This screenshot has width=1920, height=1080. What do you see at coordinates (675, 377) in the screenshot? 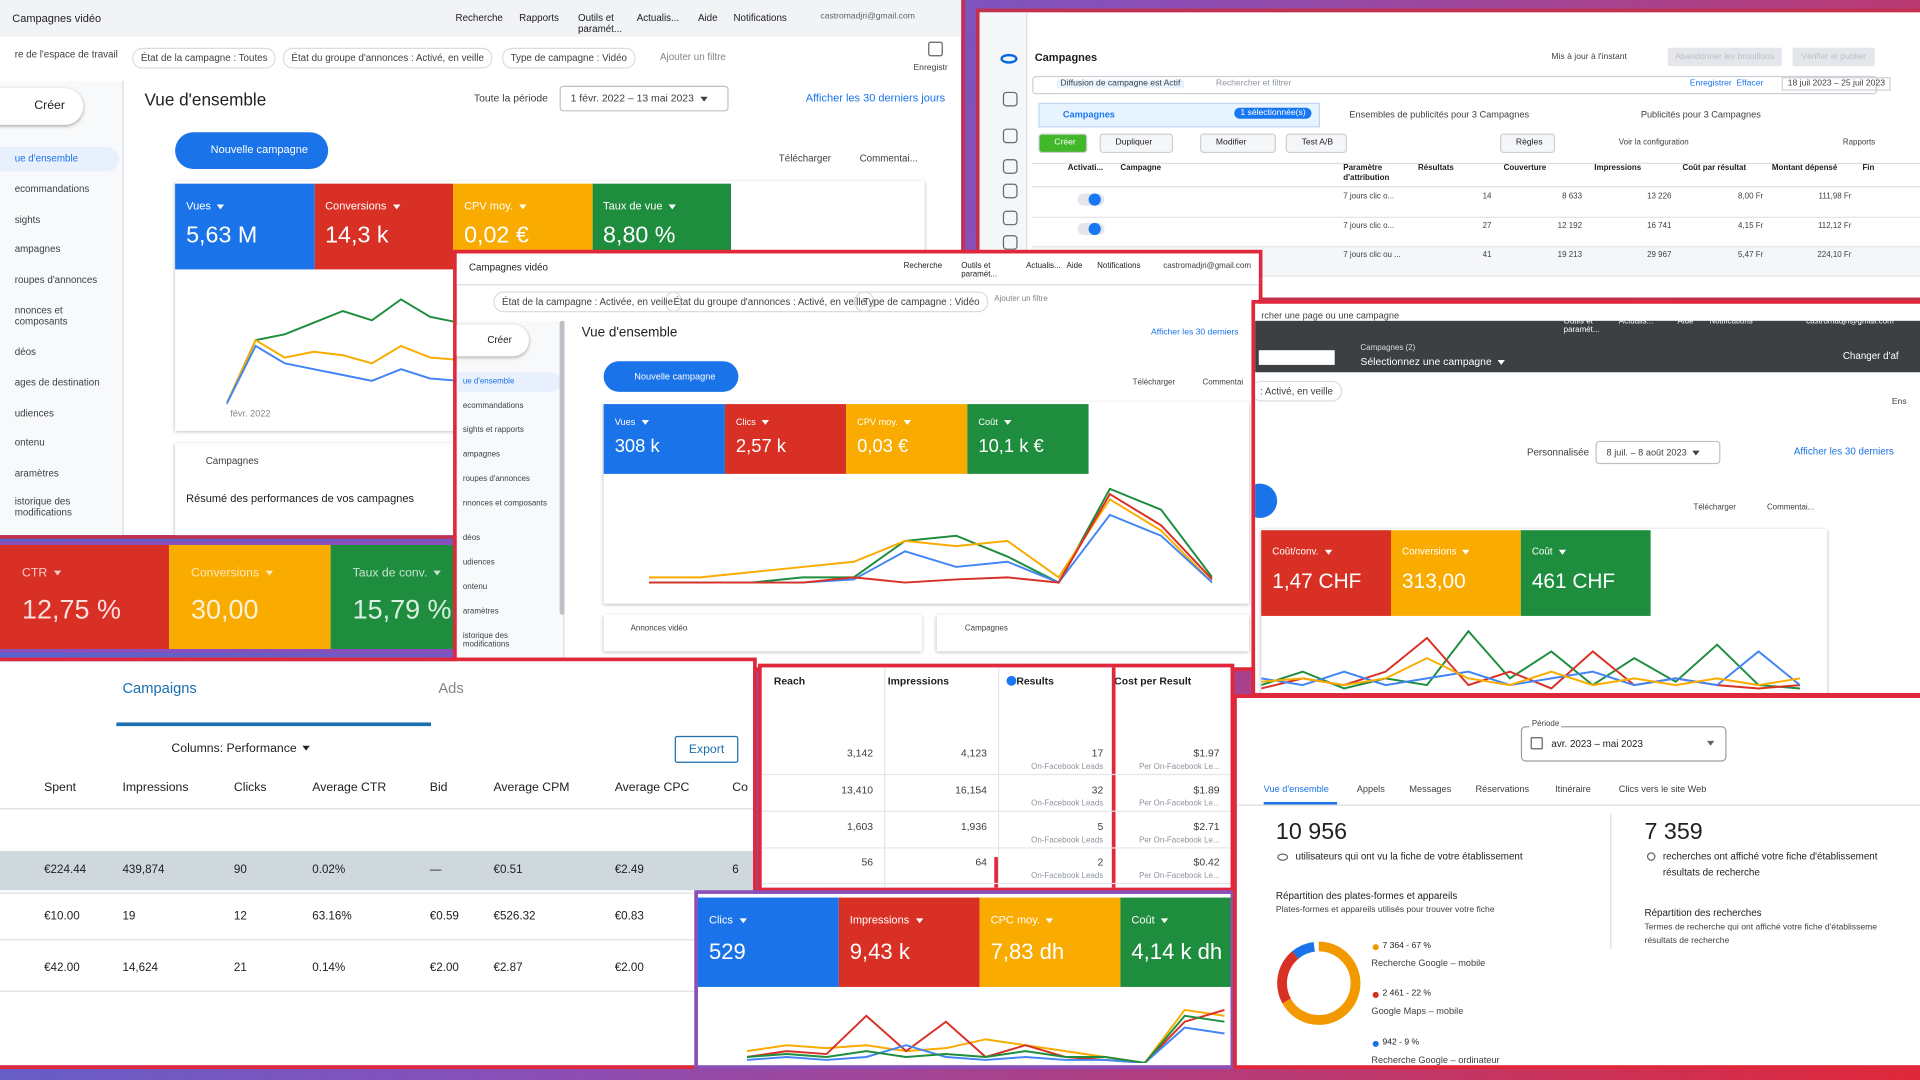
I see `new-campaign-label: Nouvelle campagne` at bounding box center [675, 377].